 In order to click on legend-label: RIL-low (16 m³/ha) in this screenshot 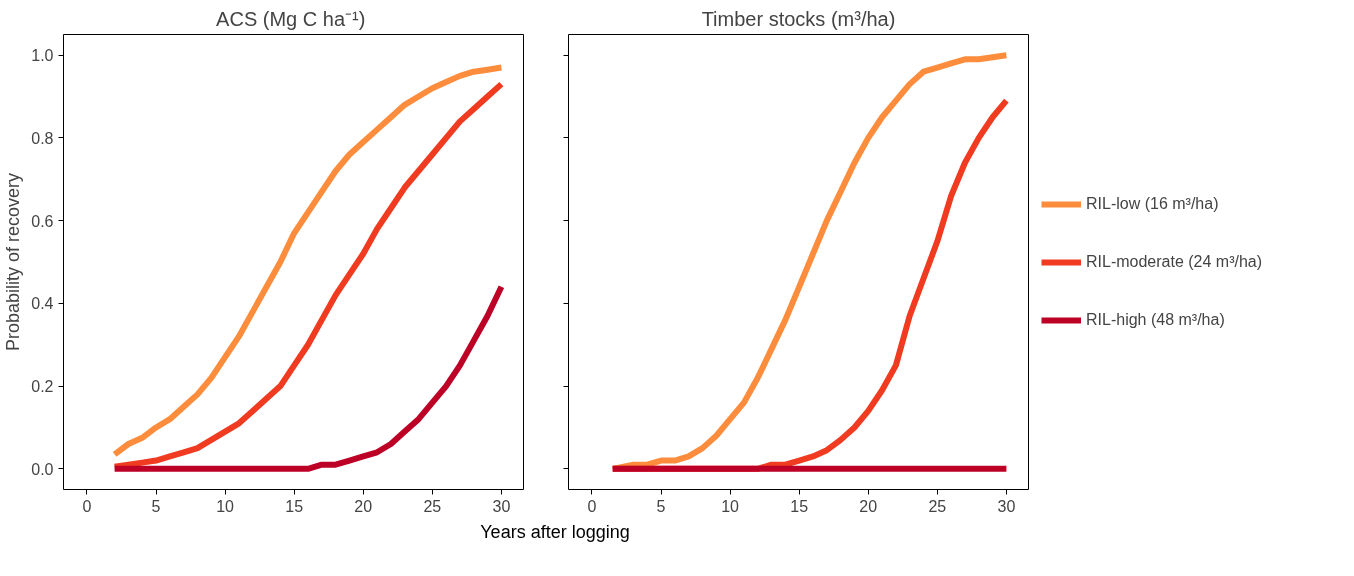, I will do `click(1152, 203)`.